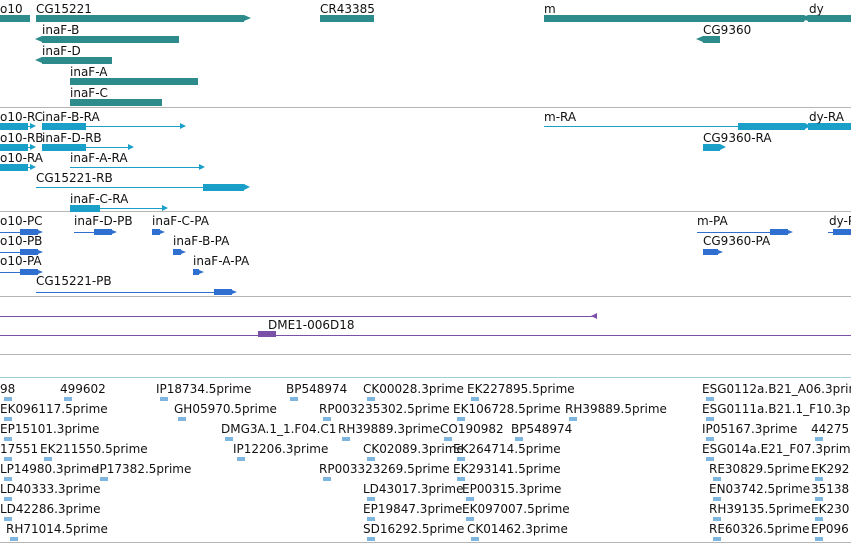 This screenshot has width=851, height=544. What do you see at coordinates (759, 529) in the screenshot?
I see `est-label: RE60326.5prime` at bounding box center [759, 529].